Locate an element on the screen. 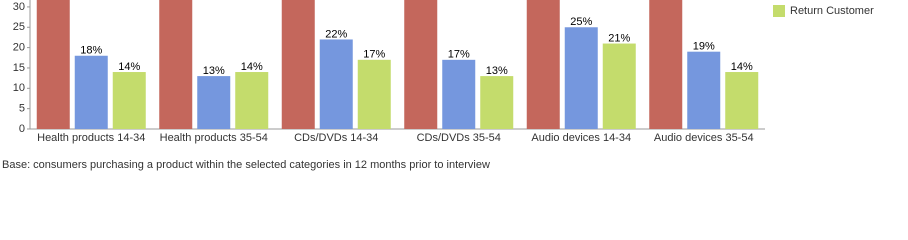 This screenshot has width=908, height=240. y-tick-label: 10 is located at coordinates (19, 88).